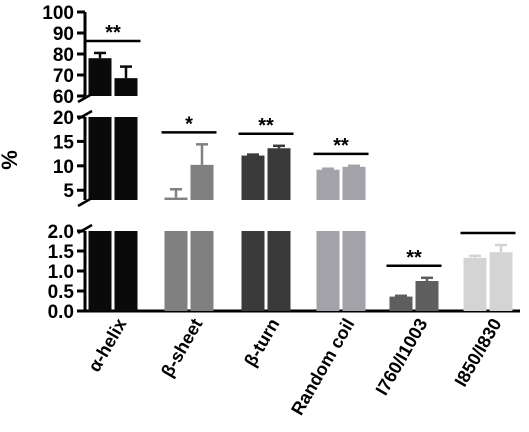 This screenshot has height=432, width=529. I want to click on y-tick-label: 90, so click(63, 34).